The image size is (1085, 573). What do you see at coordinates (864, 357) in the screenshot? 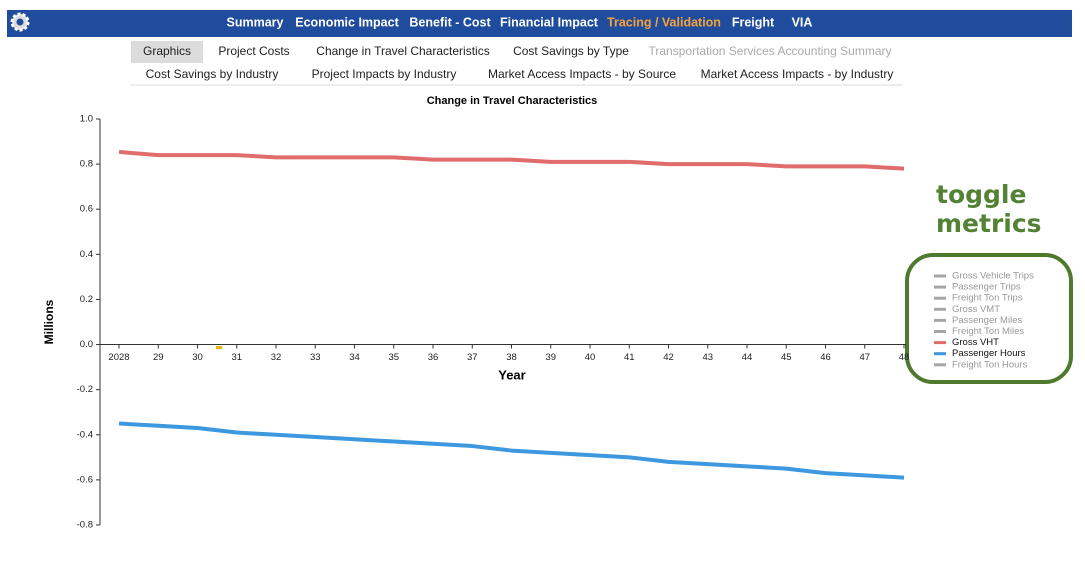
I see `x-tick-label: 47` at bounding box center [864, 357].